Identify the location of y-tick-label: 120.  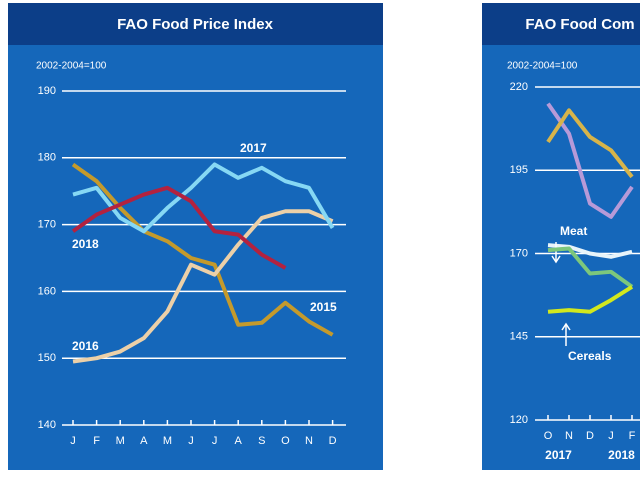
(519, 420).